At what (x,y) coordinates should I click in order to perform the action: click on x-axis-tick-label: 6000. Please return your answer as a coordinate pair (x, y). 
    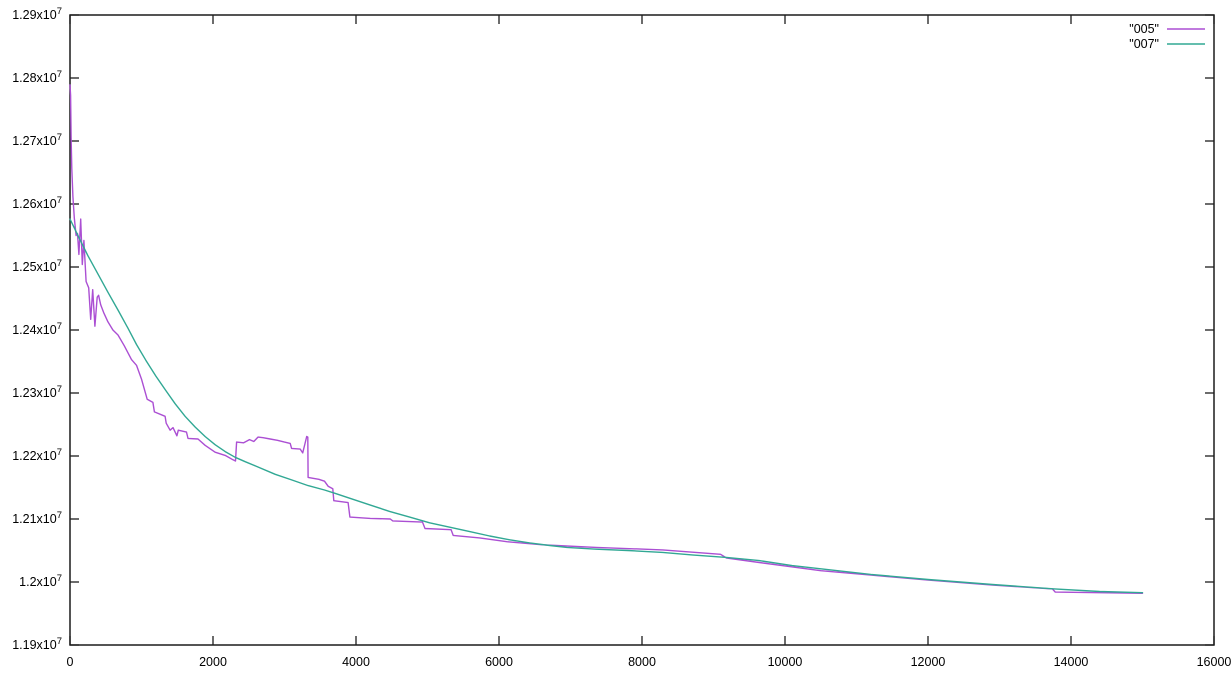
    Looking at the image, I should click on (499, 662).